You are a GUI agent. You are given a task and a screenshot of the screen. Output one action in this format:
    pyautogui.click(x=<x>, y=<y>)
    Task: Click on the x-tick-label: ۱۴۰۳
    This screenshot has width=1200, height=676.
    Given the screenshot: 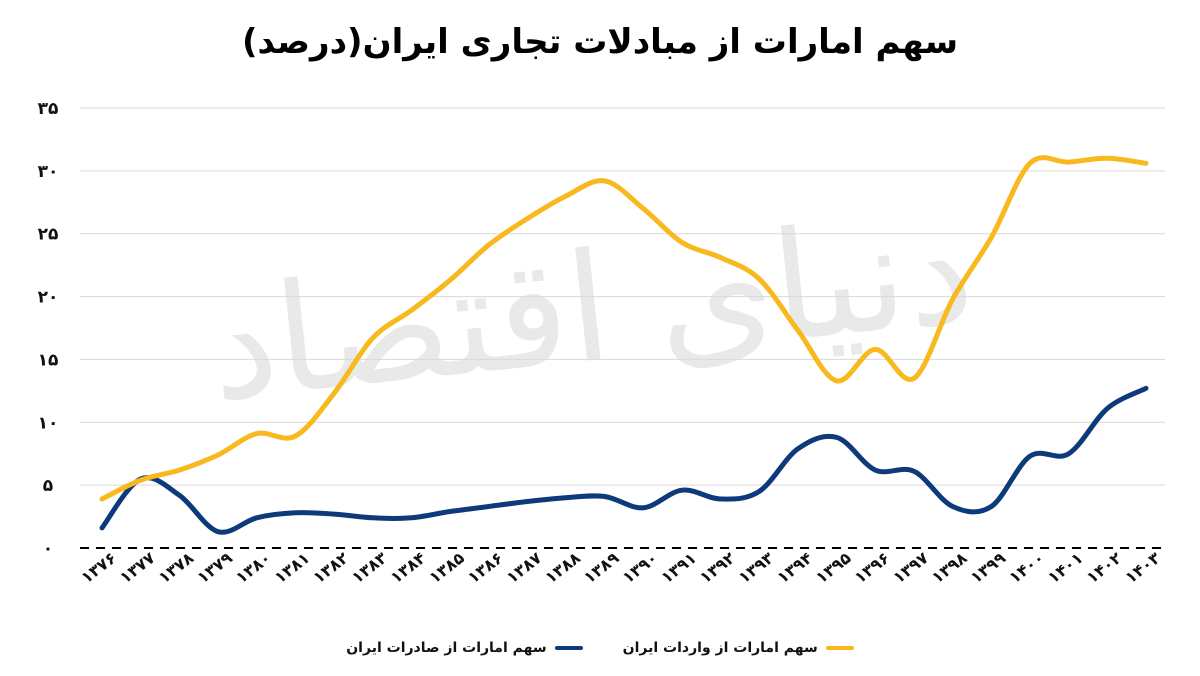 What is the action you would take?
    pyautogui.click(x=1142, y=567)
    